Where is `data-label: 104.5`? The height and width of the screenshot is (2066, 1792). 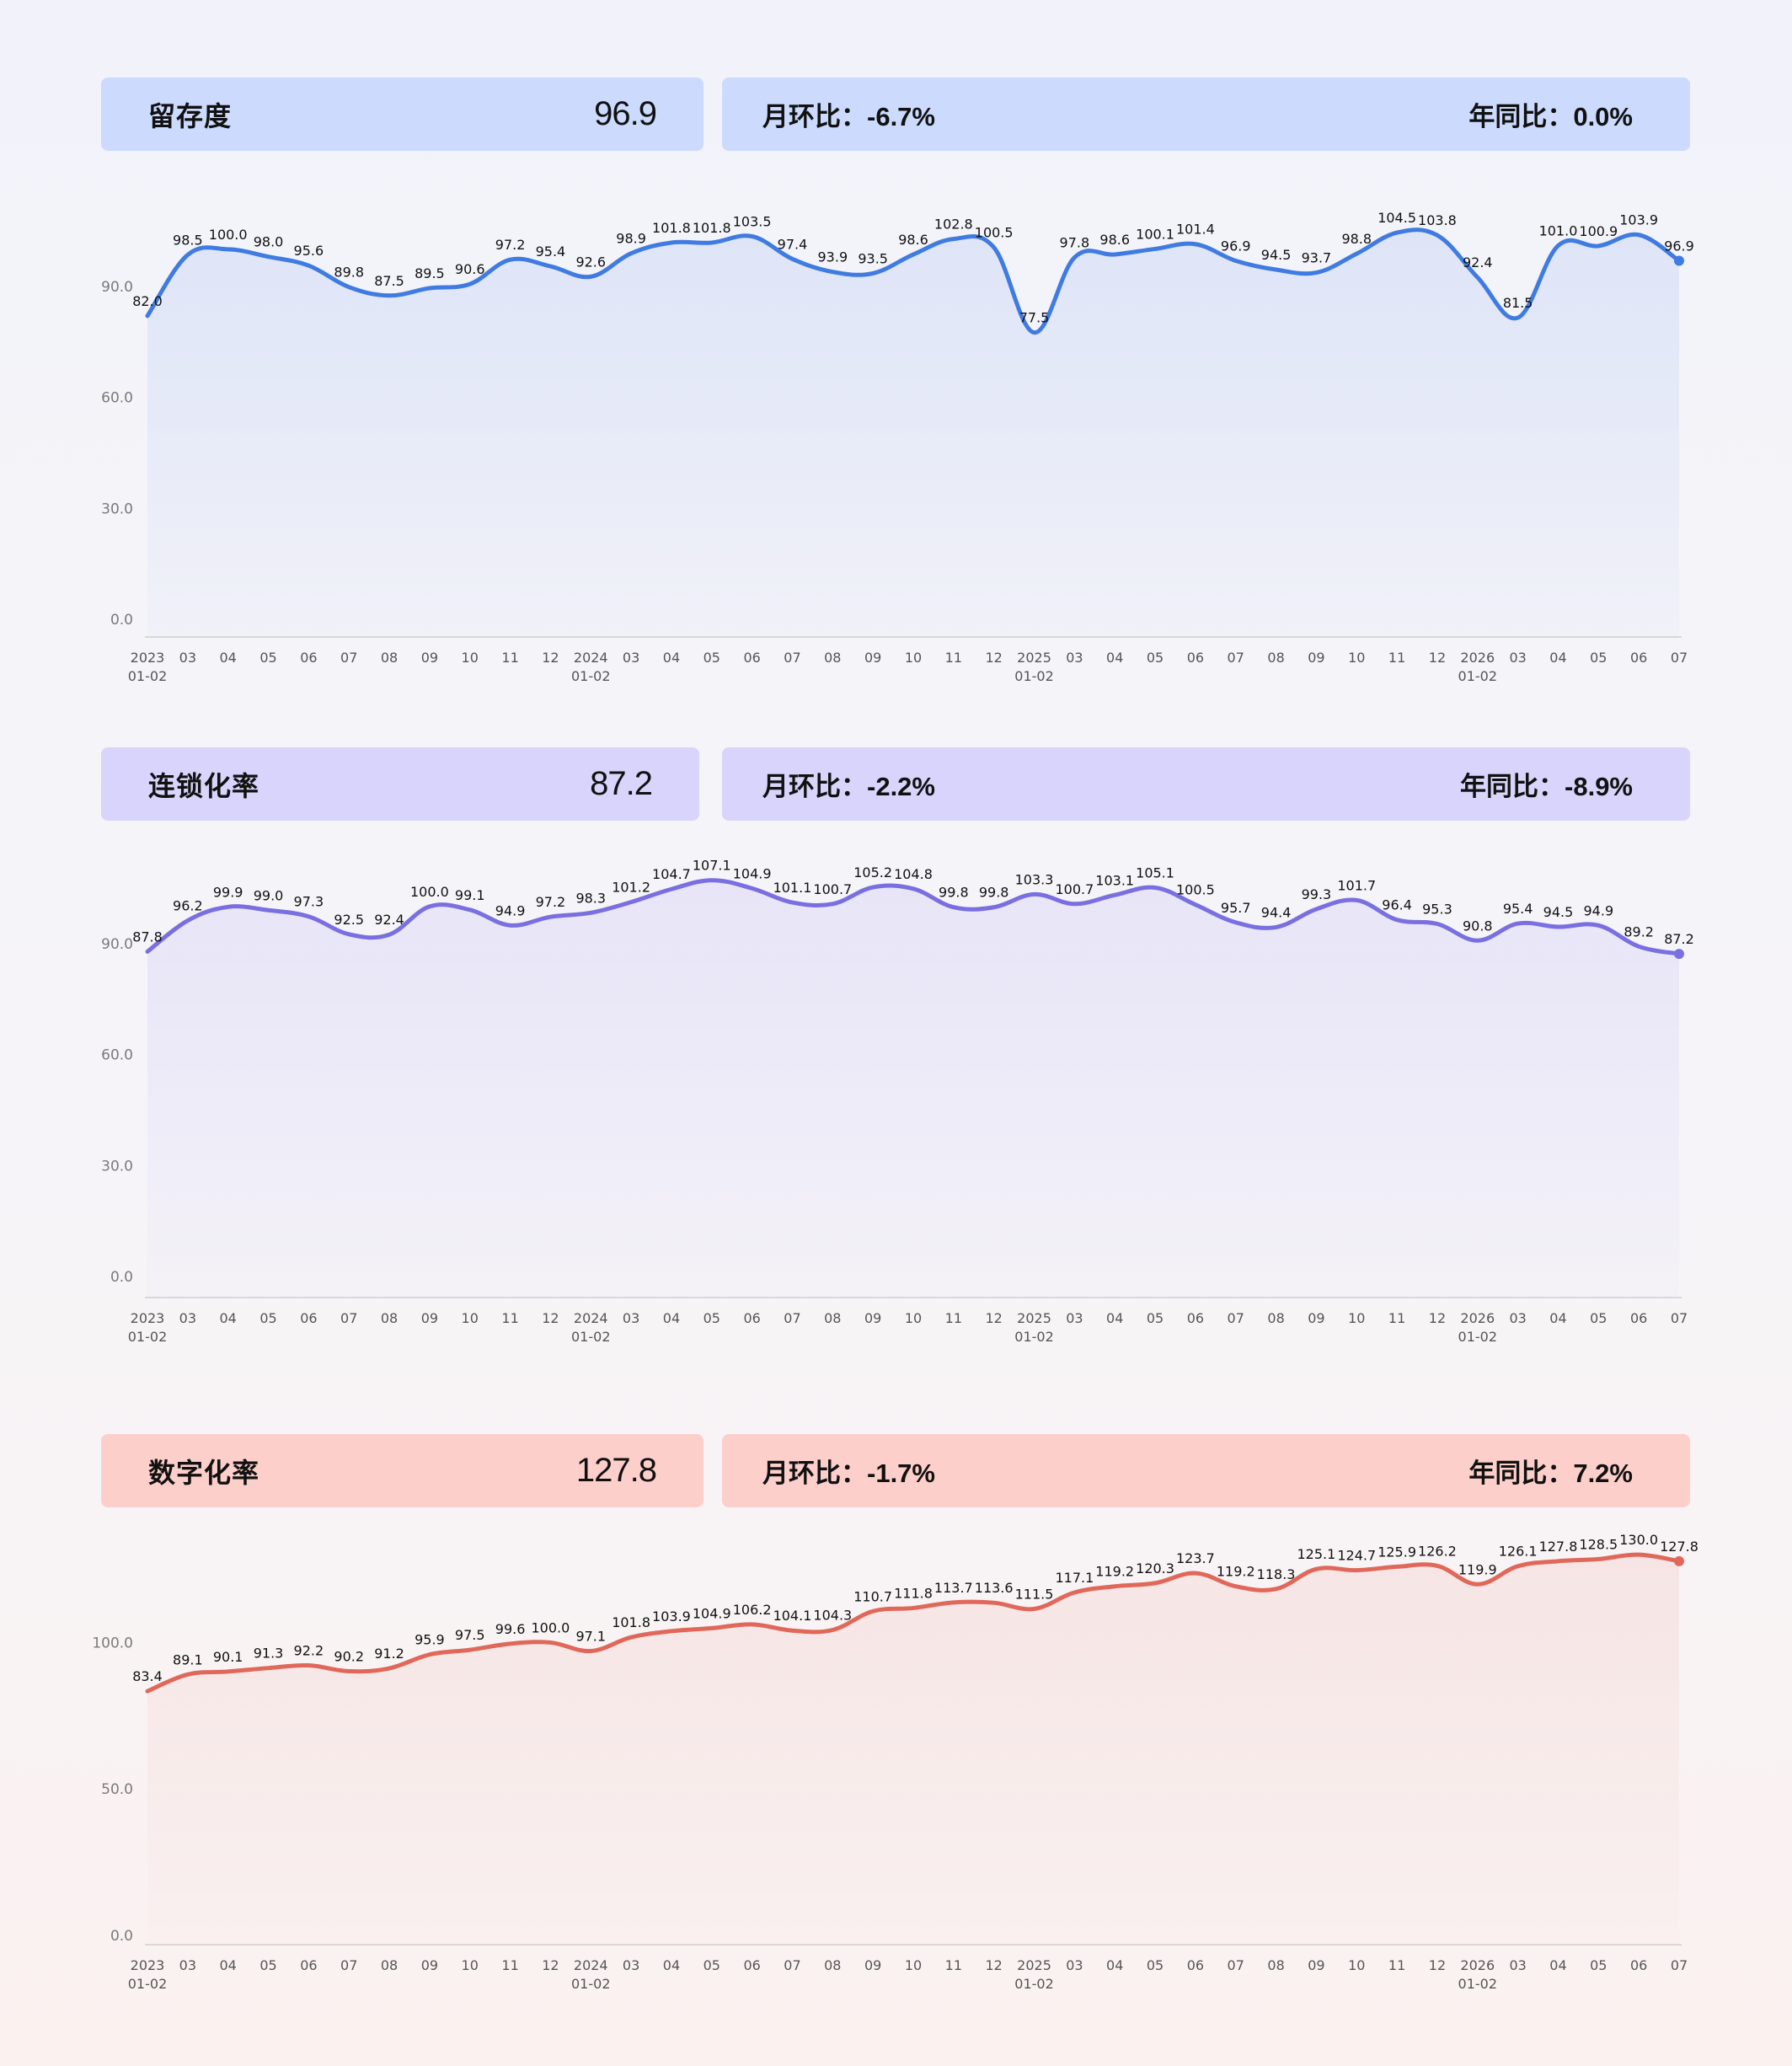
data-label: 104.5 is located at coordinates (1396, 218).